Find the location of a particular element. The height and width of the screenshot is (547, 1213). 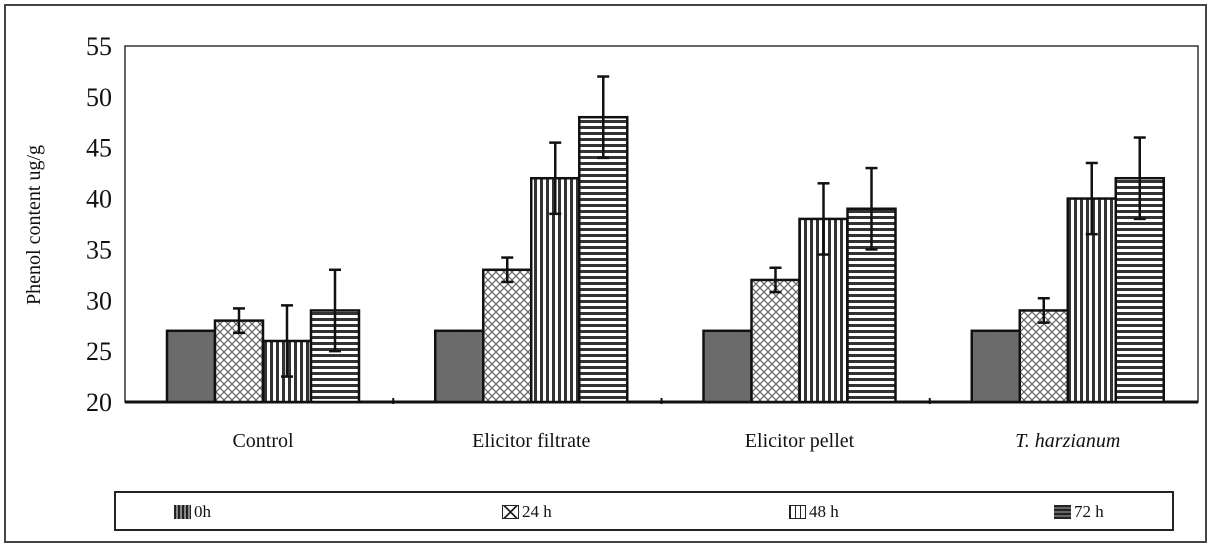

x-category-label: Control is located at coordinates (263, 441).